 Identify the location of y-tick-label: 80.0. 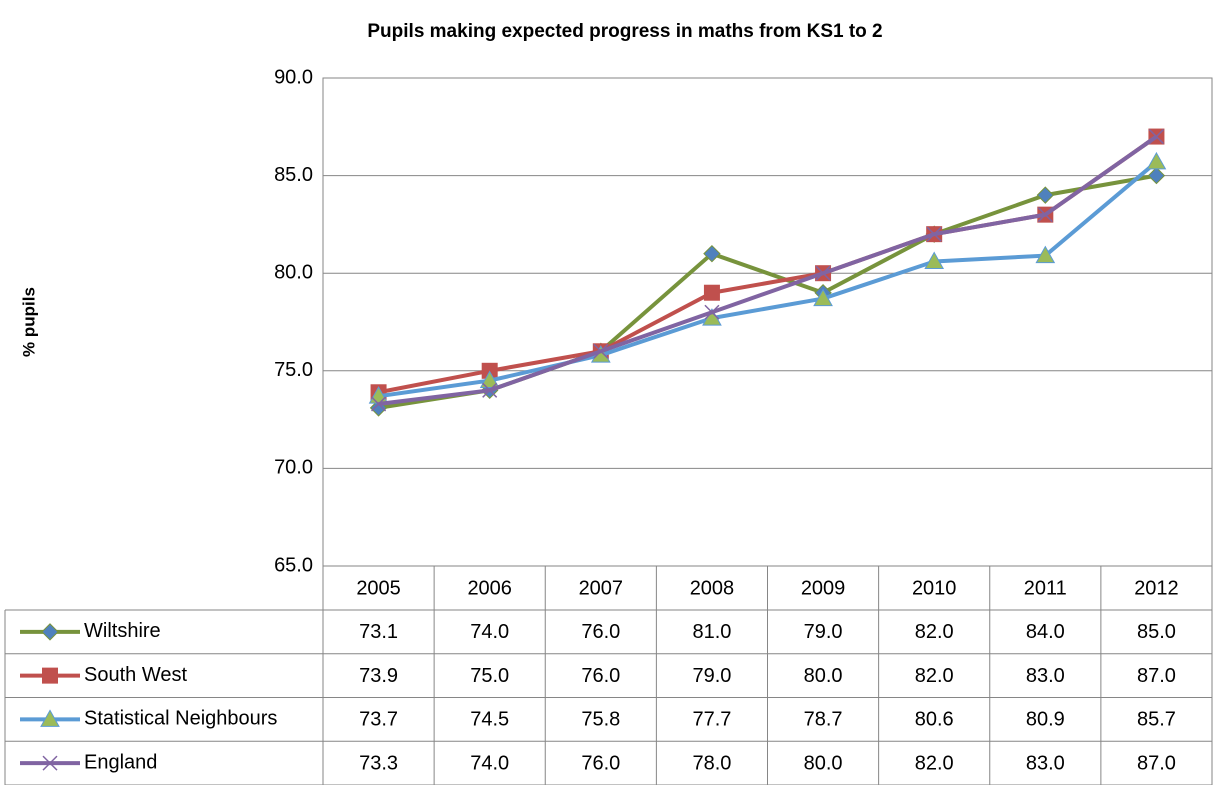
(293, 272).